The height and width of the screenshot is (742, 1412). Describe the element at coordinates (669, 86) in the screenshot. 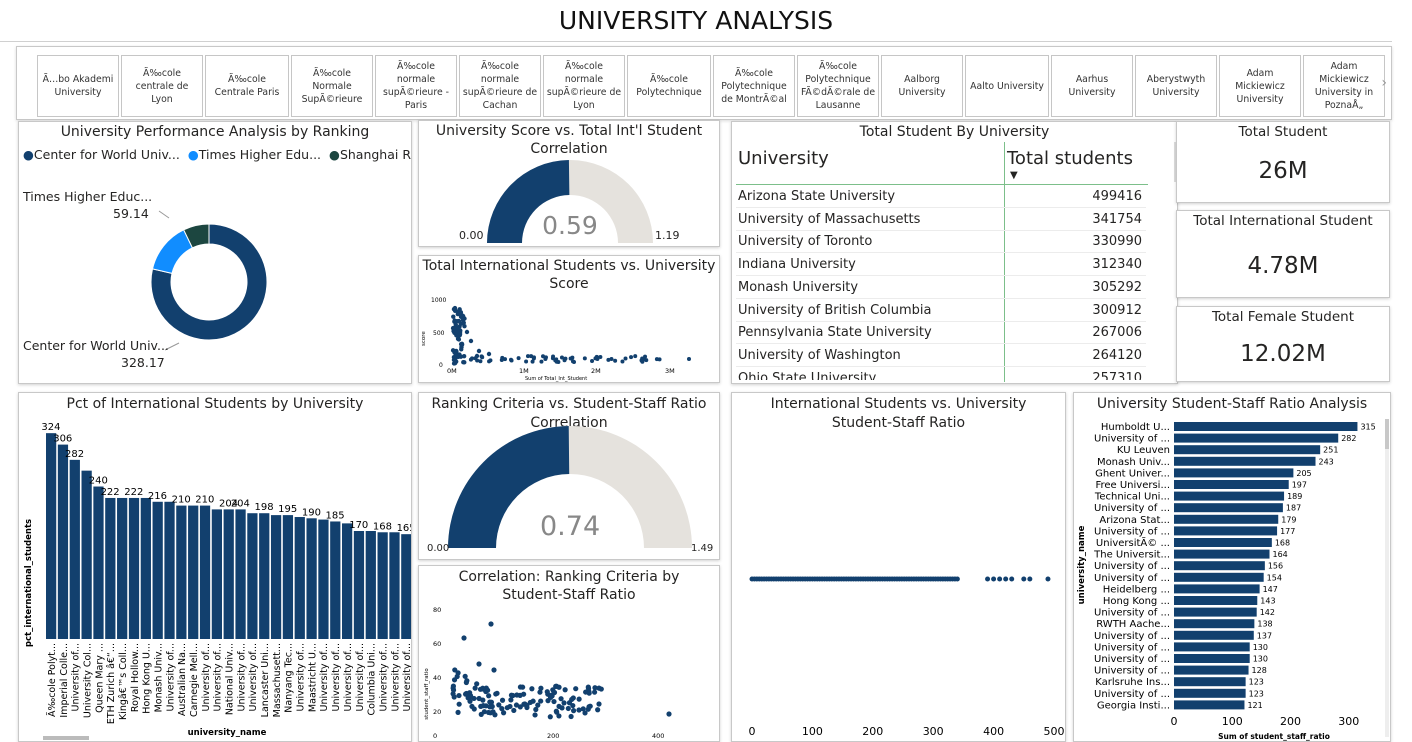

I see `slicer-tile: Ã‰cole Polytechnique` at that location.